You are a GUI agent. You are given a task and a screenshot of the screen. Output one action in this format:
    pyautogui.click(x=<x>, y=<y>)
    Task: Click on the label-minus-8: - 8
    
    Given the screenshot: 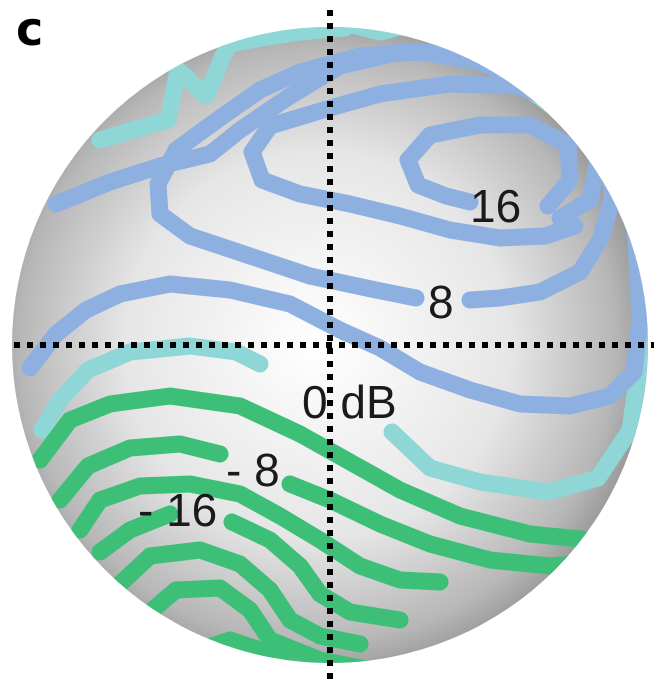 What is the action you would take?
    pyautogui.click(x=253, y=470)
    